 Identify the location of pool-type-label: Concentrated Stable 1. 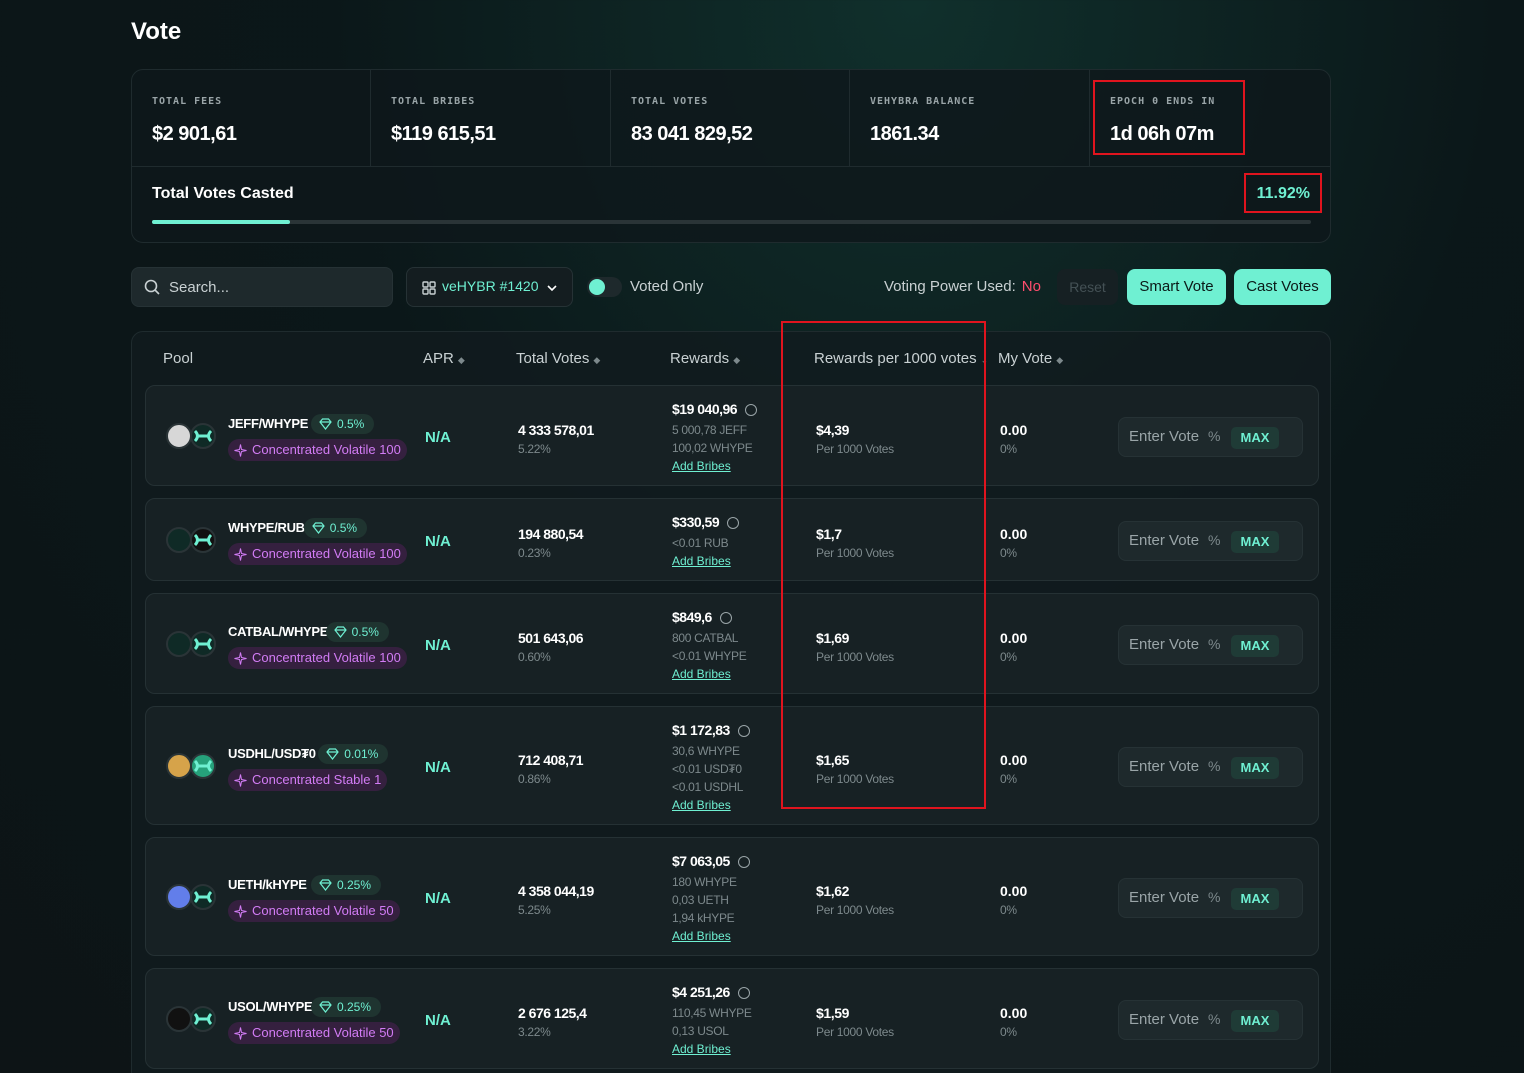
(317, 779).